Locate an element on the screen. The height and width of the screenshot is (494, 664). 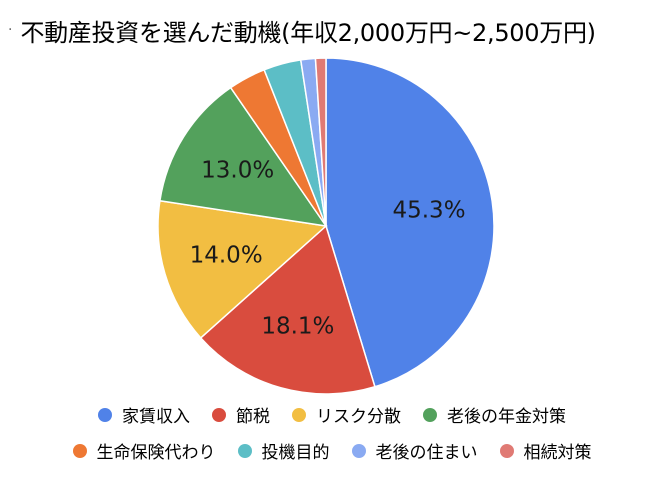
legend-item: 老後の住まい is located at coordinates (414, 450).